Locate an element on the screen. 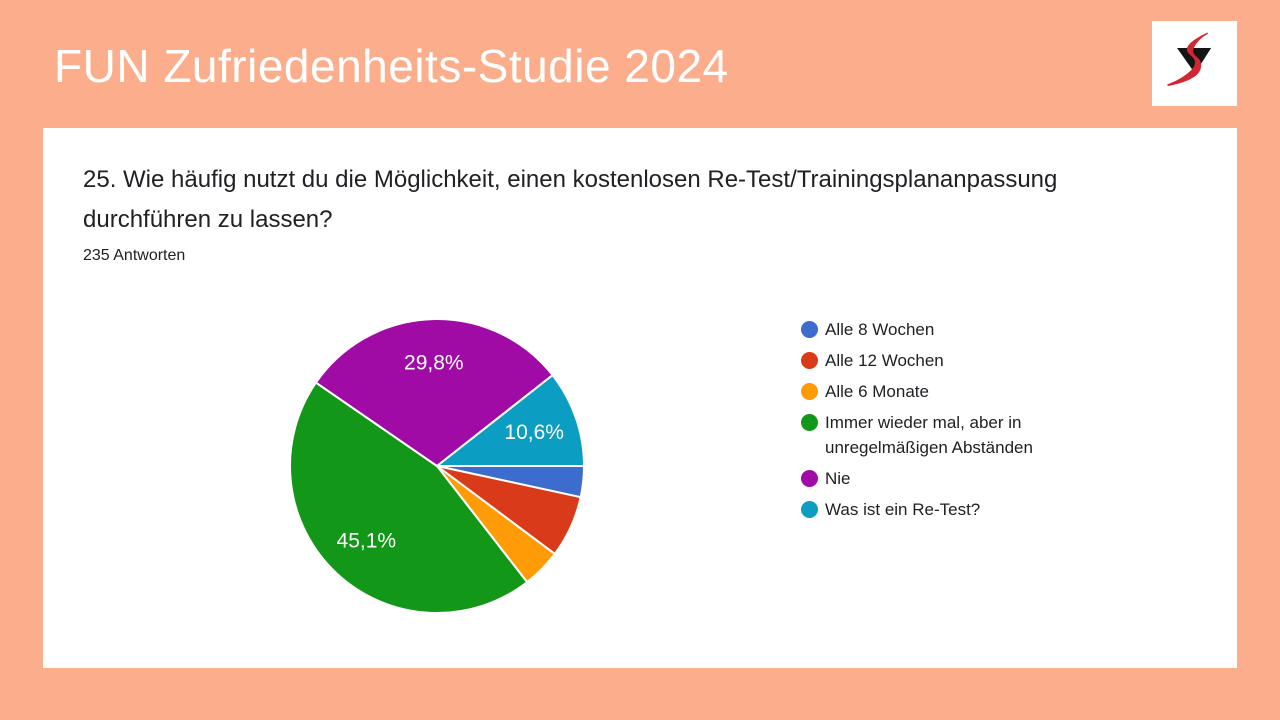 This screenshot has width=1280, height=720. triangle-swoosh-logo-icon is located at coordinates (1195, 63).